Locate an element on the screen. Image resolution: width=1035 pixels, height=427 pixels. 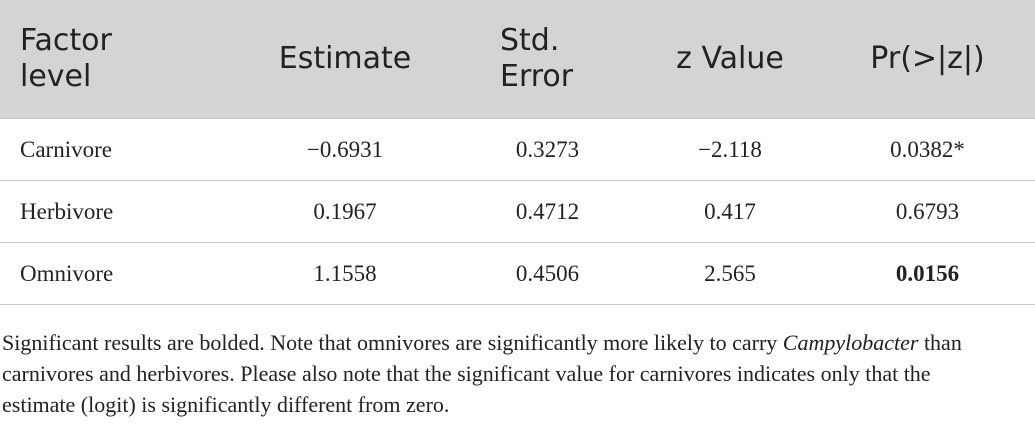
table-row: Omnivore 1.1558 0.4506 2.565 0.0156 is located at coordinates (517, 273).